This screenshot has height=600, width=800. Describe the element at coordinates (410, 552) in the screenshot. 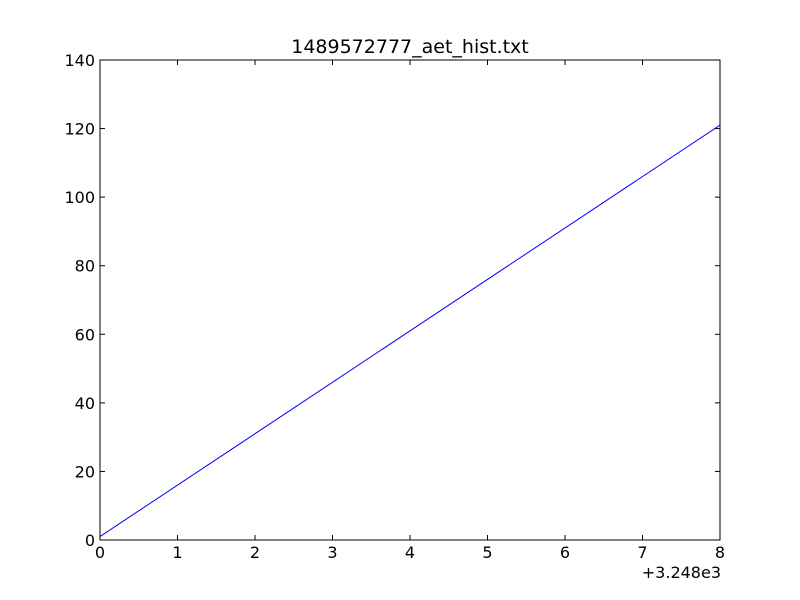

I see `x-tick-label: 4` at that location.